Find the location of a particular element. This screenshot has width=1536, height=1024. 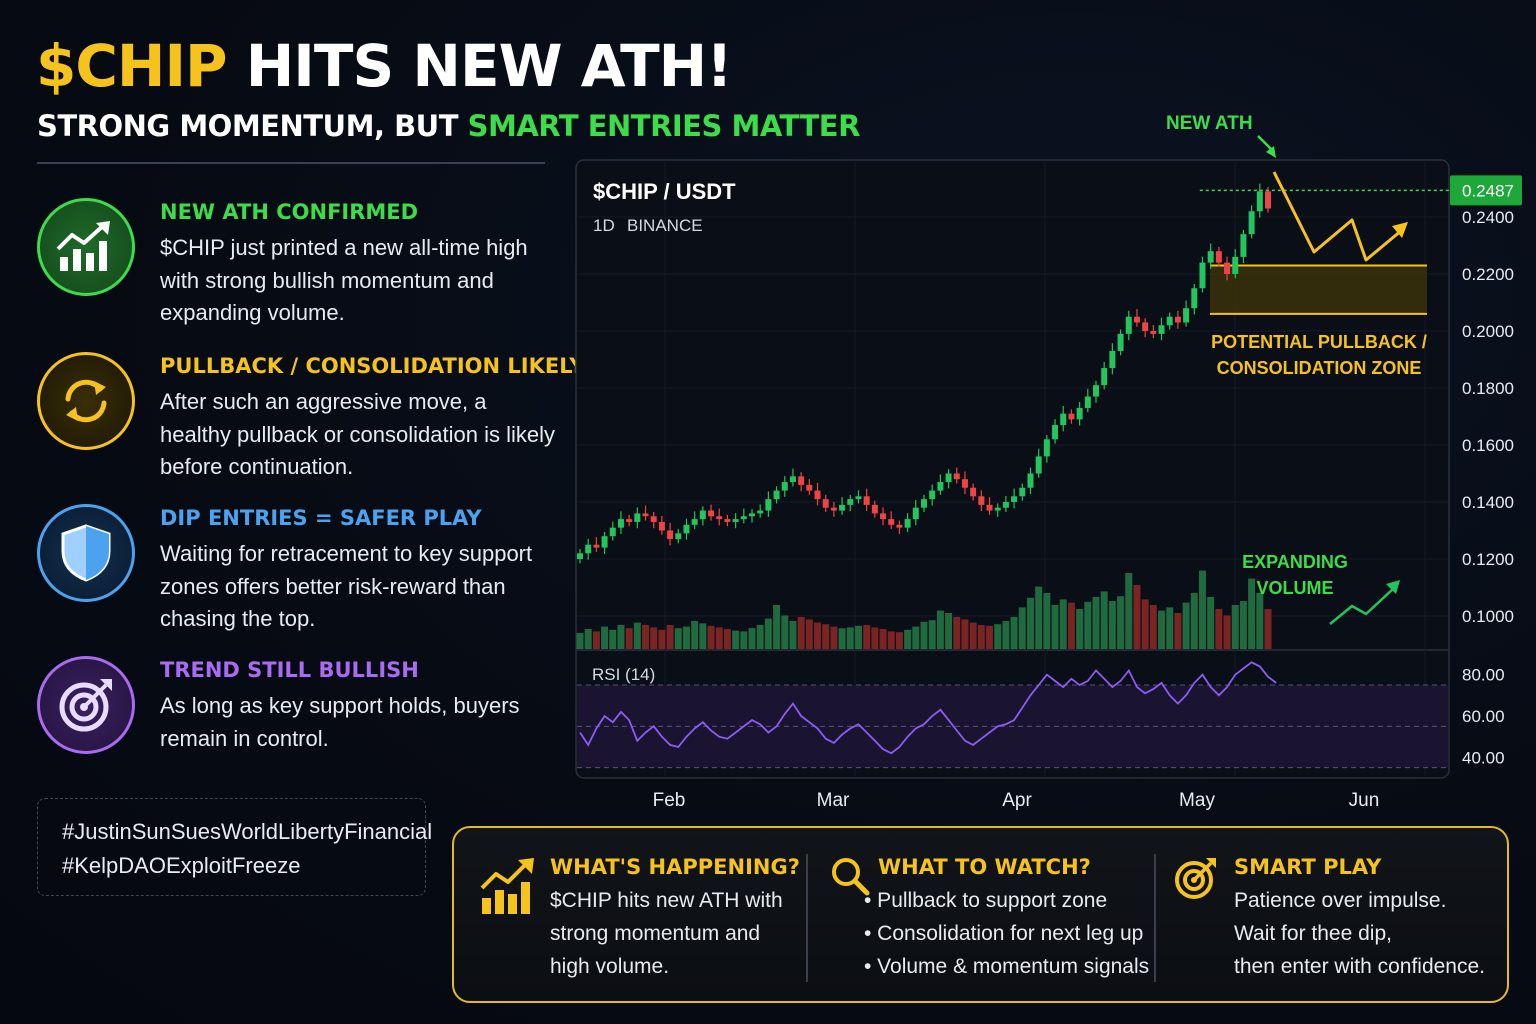

price-tick-label: 0.2400 is located at coordinates (1488, 217).